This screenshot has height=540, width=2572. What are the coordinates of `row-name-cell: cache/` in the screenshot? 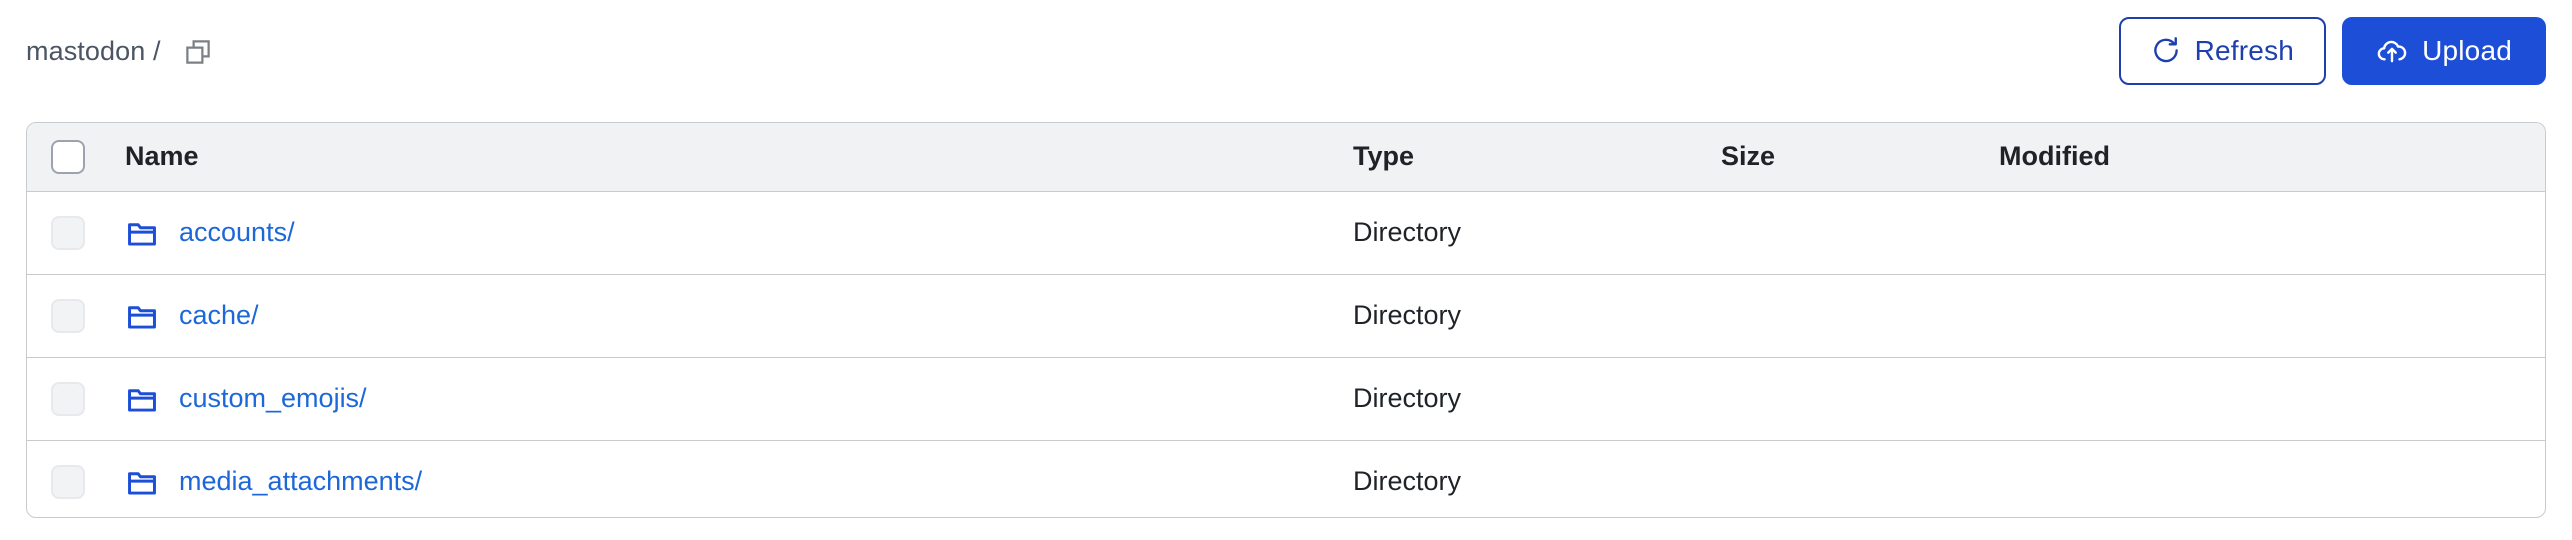 It's located at (720, 316).